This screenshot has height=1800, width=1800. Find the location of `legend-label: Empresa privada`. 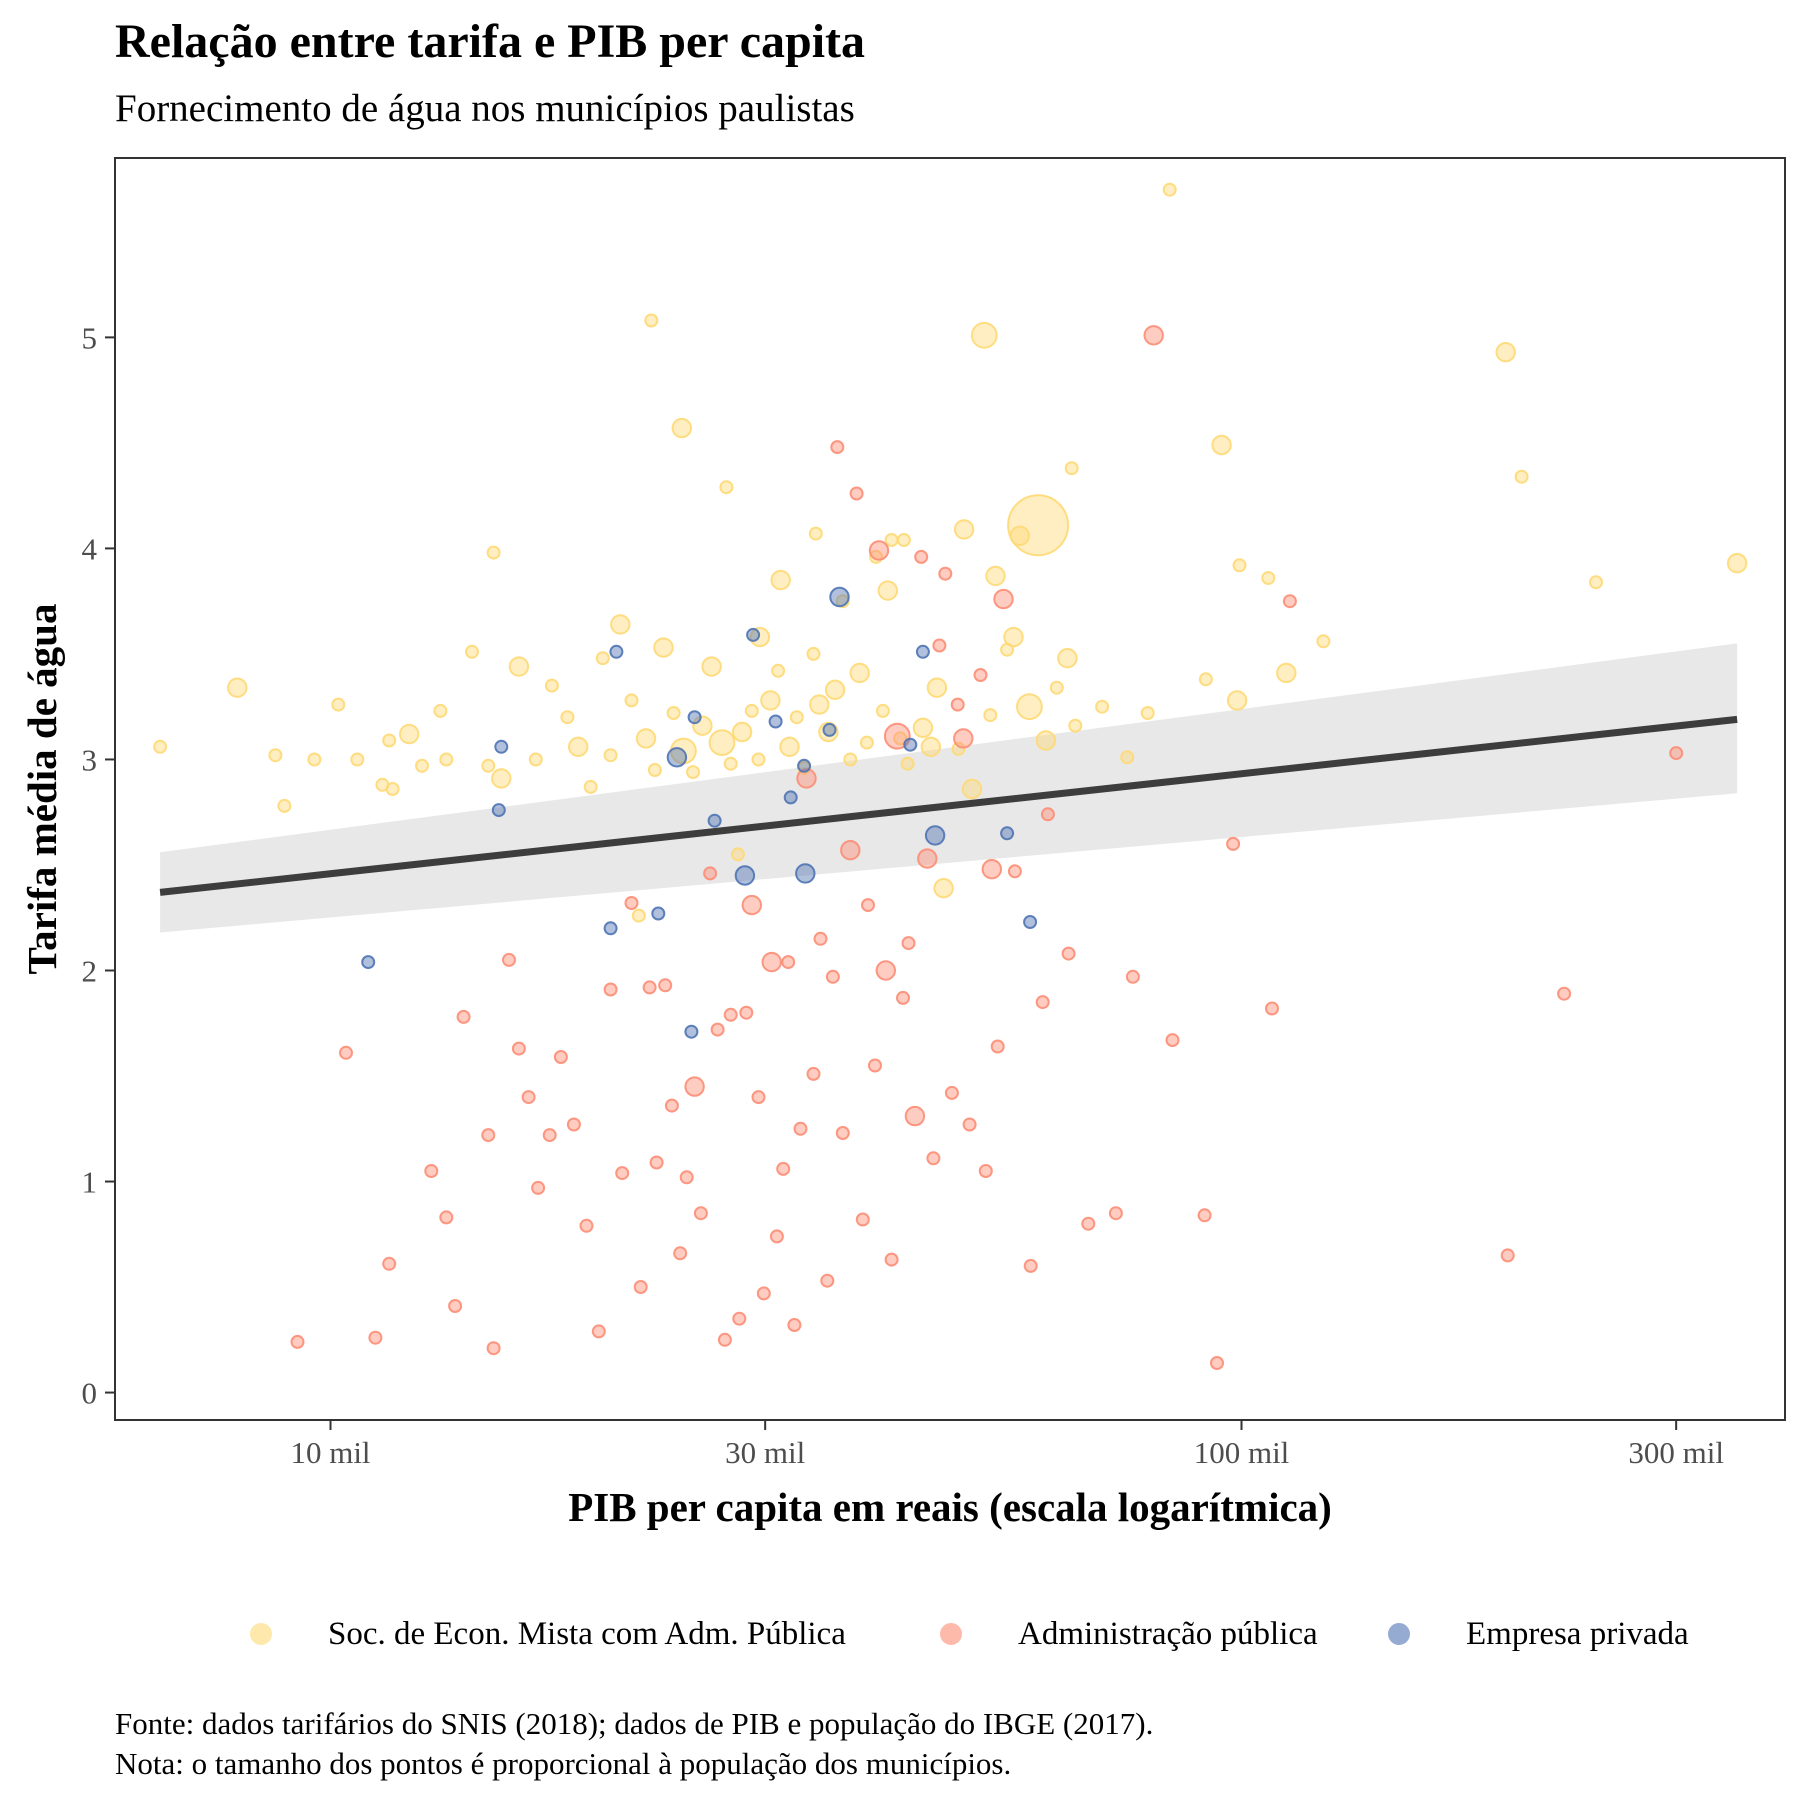

legend-label: Empresa privada is located at coordinates (1577, 1633).